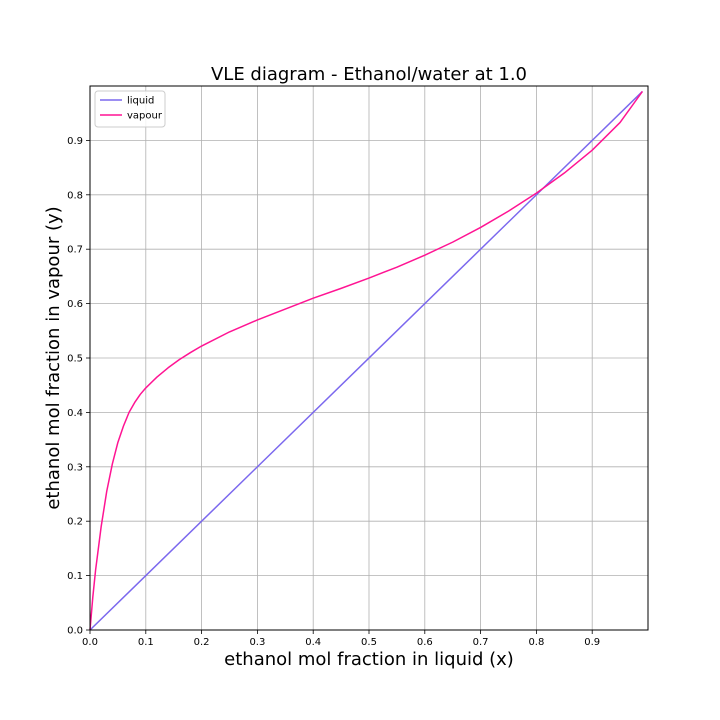  I want to click on y-tick-label: 0.4, so click(75, 413).